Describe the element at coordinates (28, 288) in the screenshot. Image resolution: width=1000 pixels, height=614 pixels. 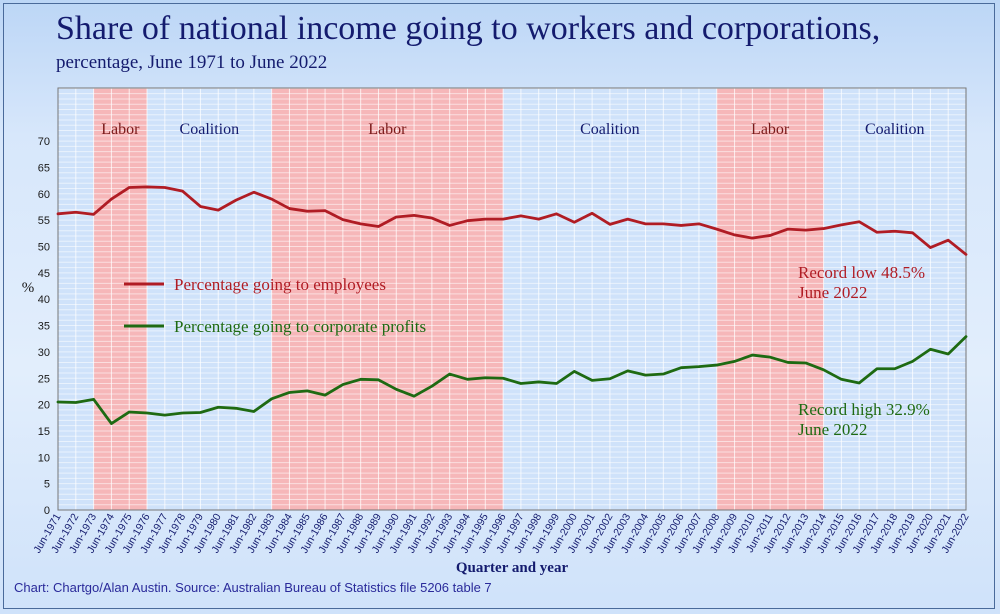
I see `y-axis-label: %` at that location.